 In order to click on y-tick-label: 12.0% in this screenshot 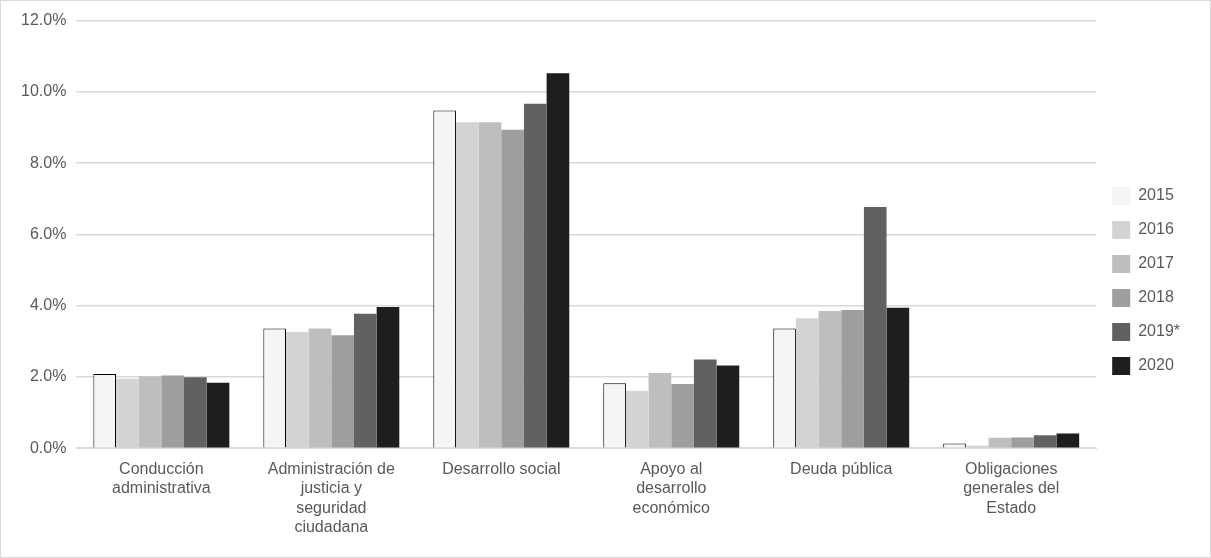, I will do `click(43, 20)`.